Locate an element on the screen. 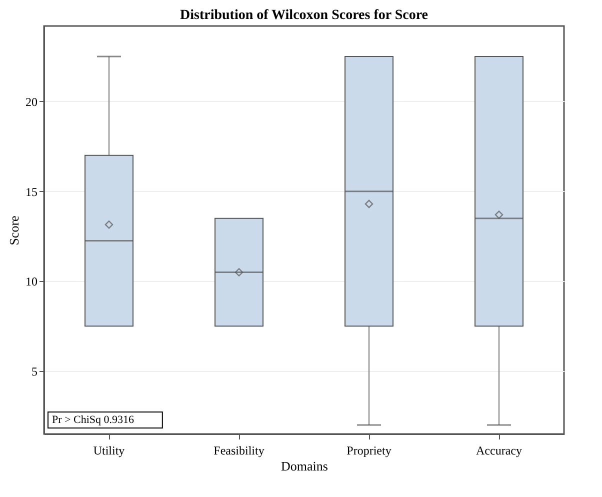 This screenshot has width=602, height=497. y-tick-label: 5 is located at coordinates (35, 371).